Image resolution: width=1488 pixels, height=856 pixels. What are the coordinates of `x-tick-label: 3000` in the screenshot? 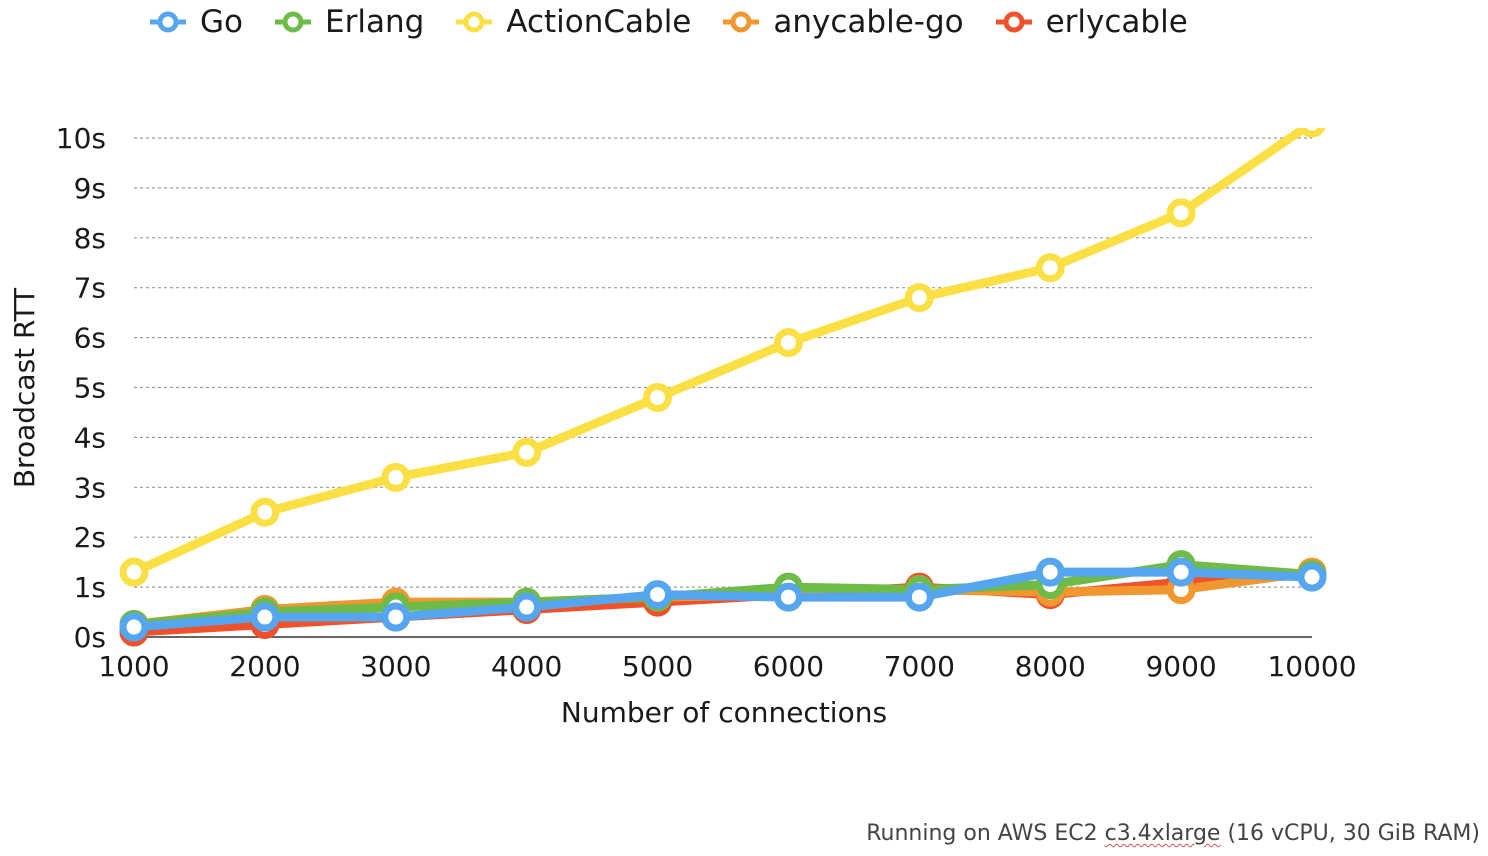 It's located at (395, 666).